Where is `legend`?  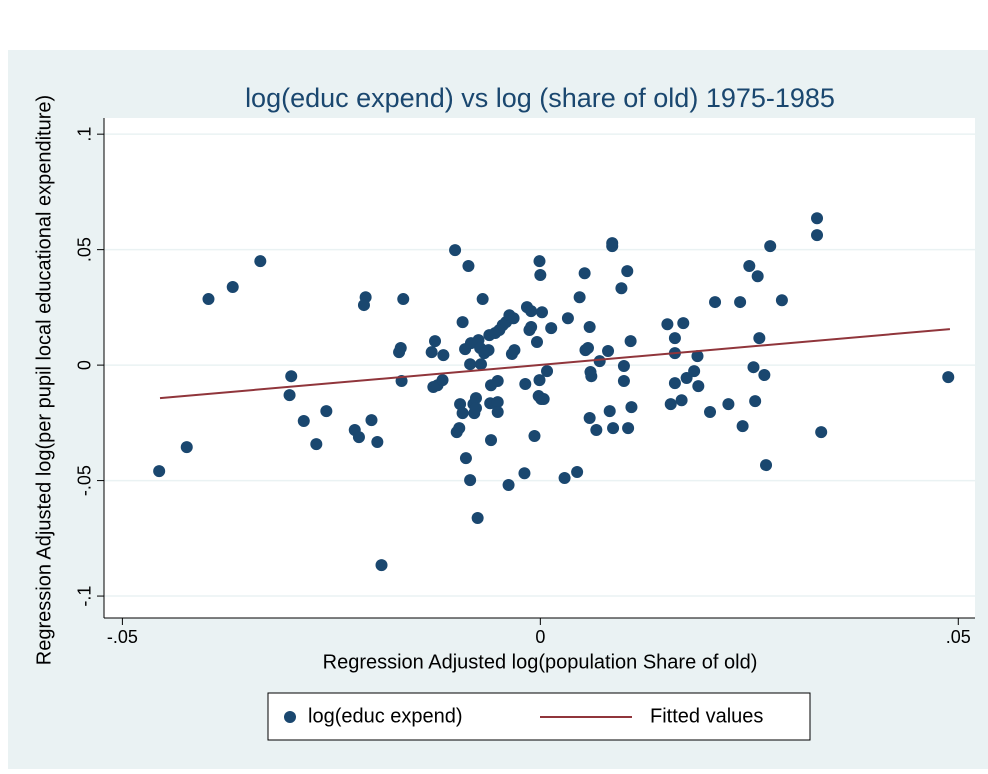 legend is located at coordinates (539, 716).